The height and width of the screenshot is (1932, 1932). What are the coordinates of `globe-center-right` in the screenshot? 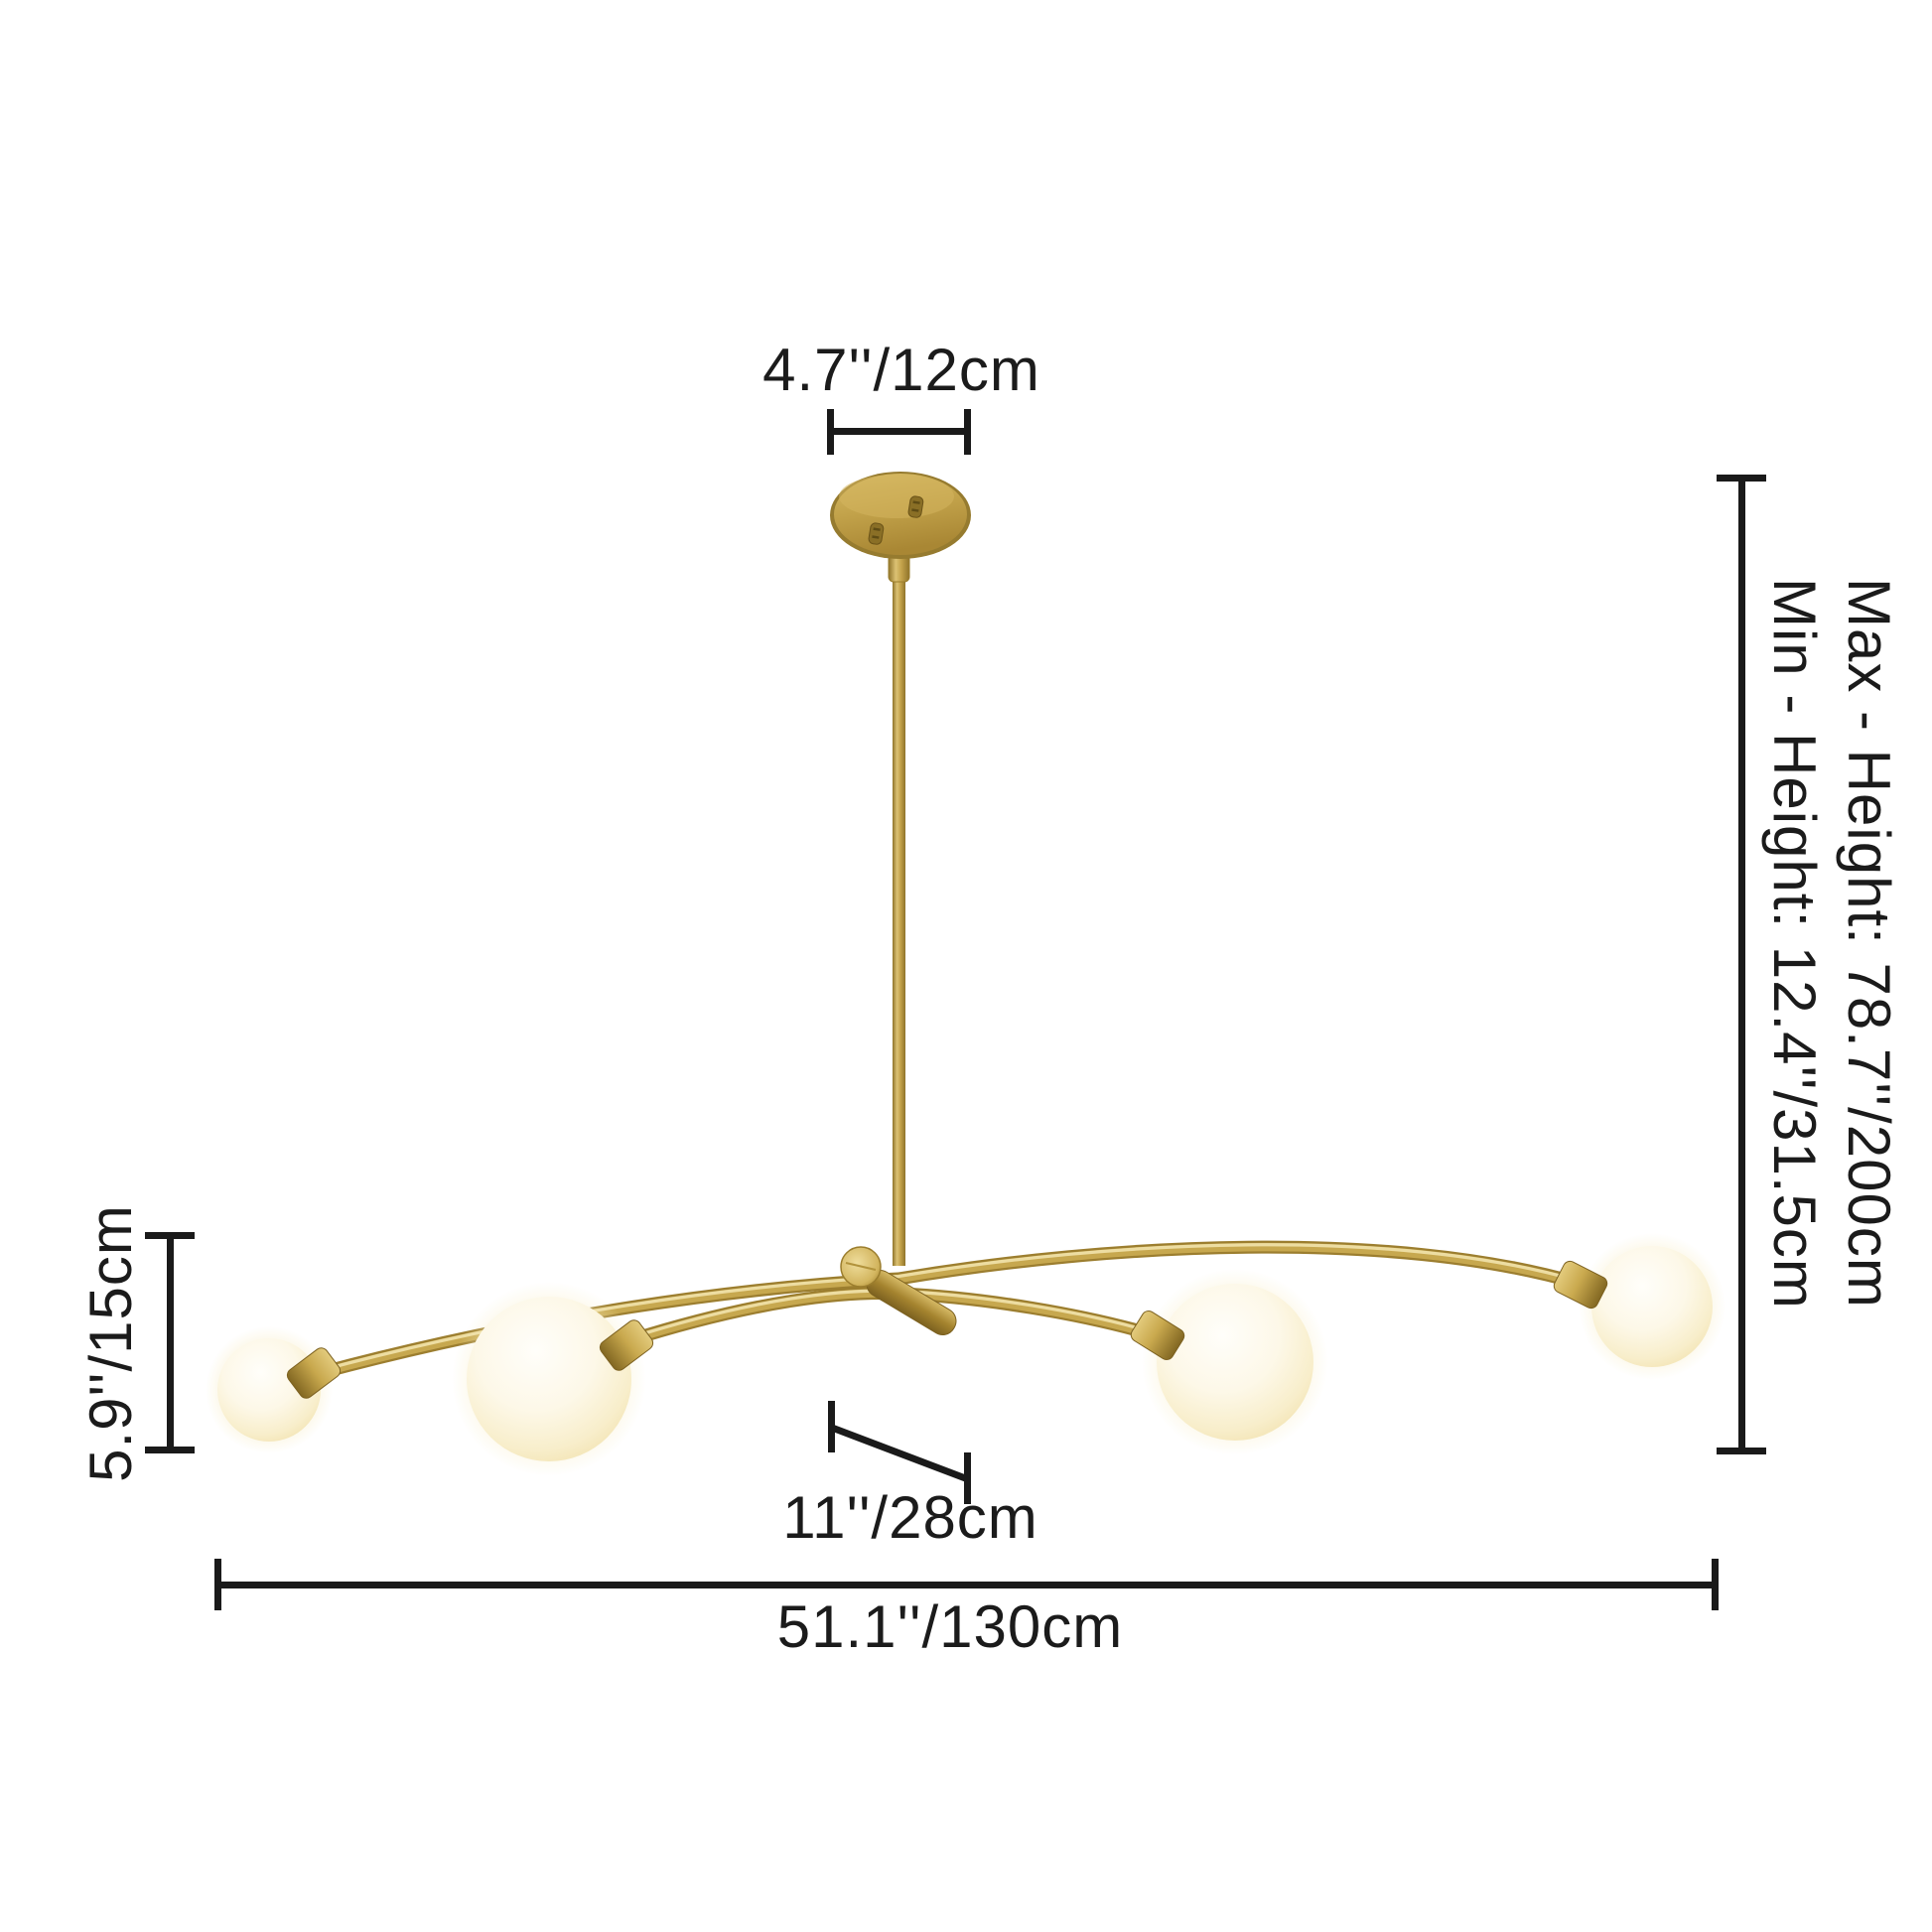 It's located at (1235, 1363).